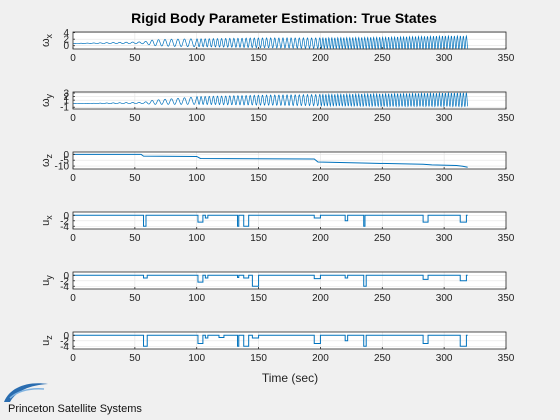  I want to click on subplot-6: 0 50 100 150 200 250 300 350 0-2-4 uz, so click(277, 347).